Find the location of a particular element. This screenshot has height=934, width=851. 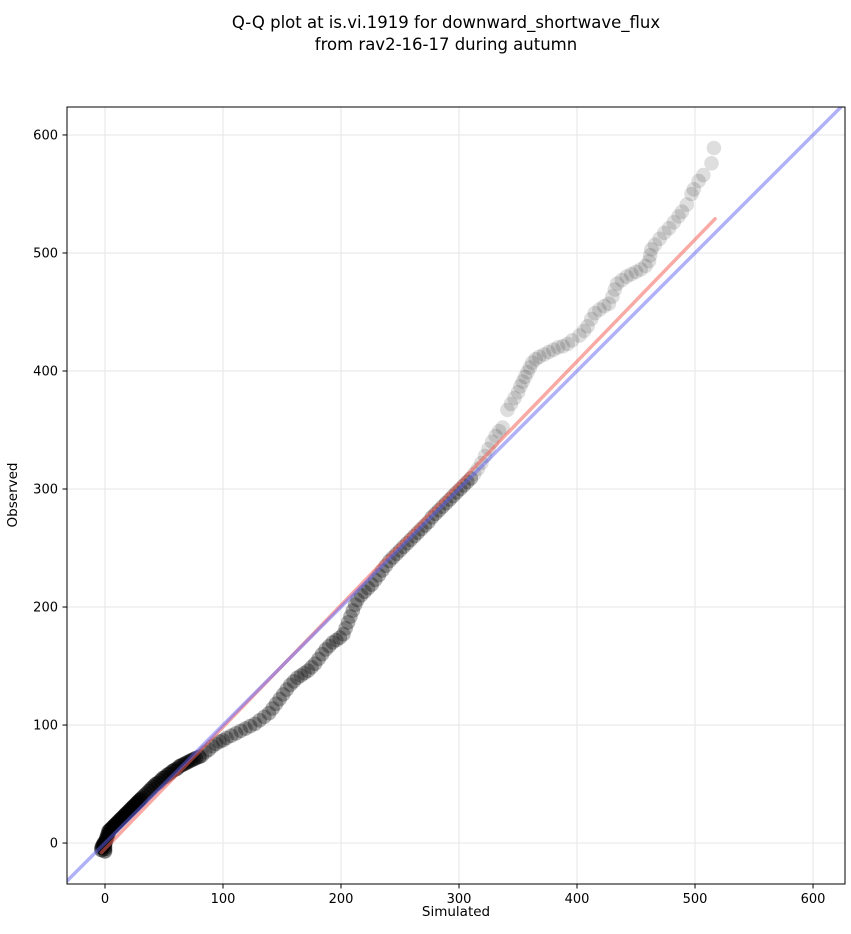

x-tick-label: 0 is located at coordinates (105, 899).